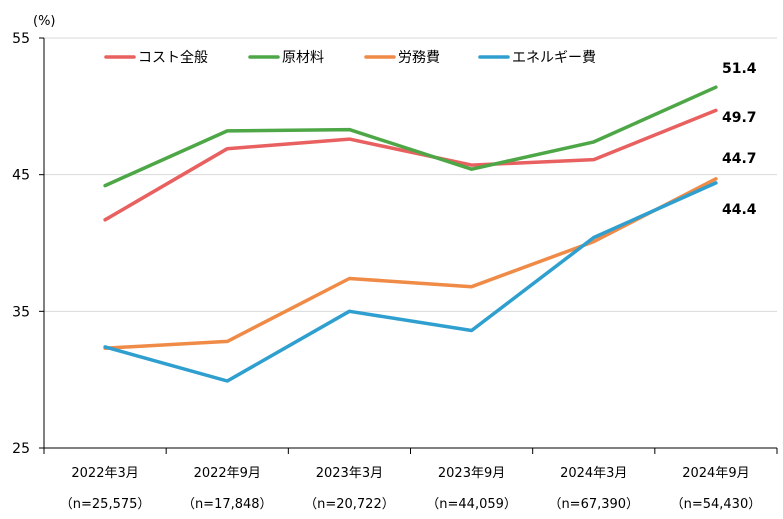  What do you see at coordinates (21, 312) in the screenshot?
I see `y-tick-label: 35` at bounding box center [21, 312].